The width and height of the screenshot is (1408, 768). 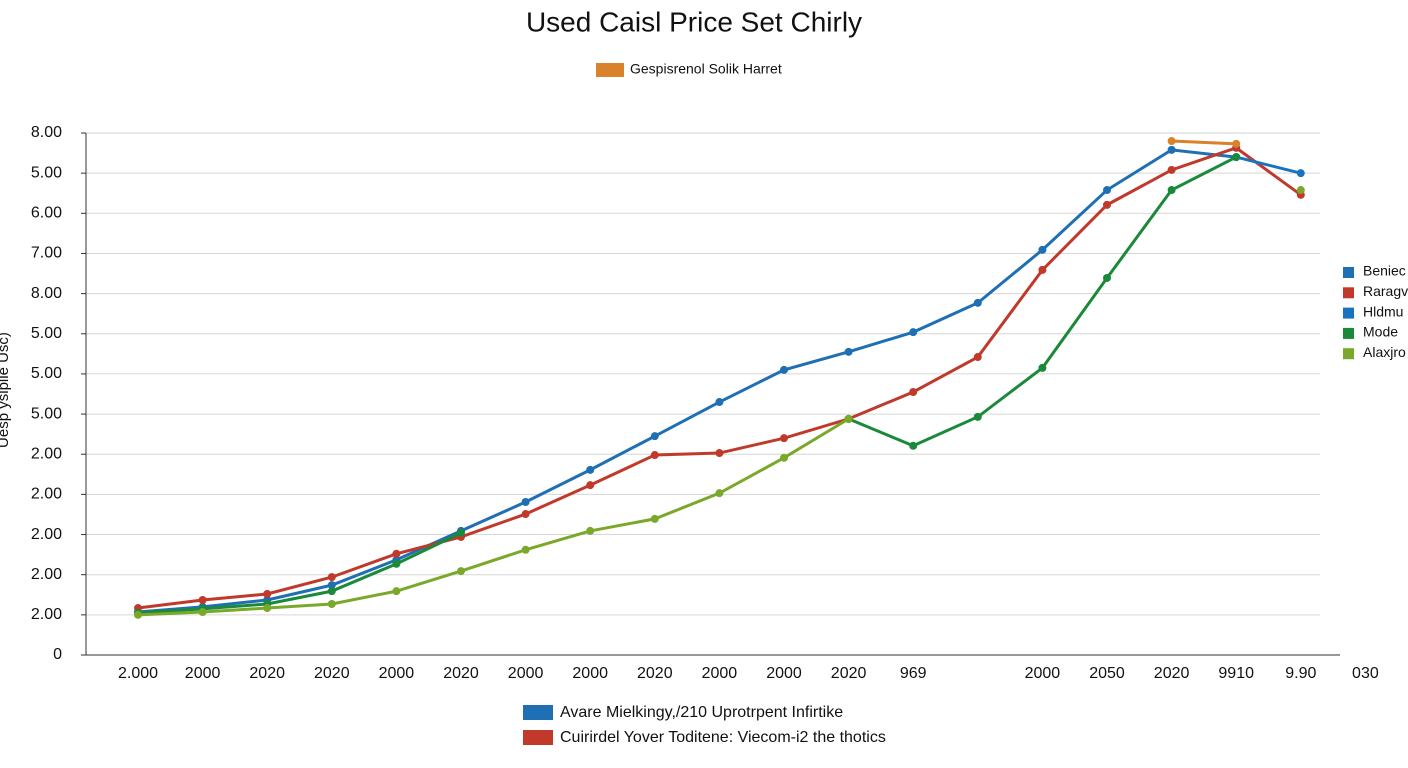 What do you see at coordinates (694, 21) in the screenshot?
I see `chart-title: Used Caisl Price Set Chirly` at bounding box center [694, 21].